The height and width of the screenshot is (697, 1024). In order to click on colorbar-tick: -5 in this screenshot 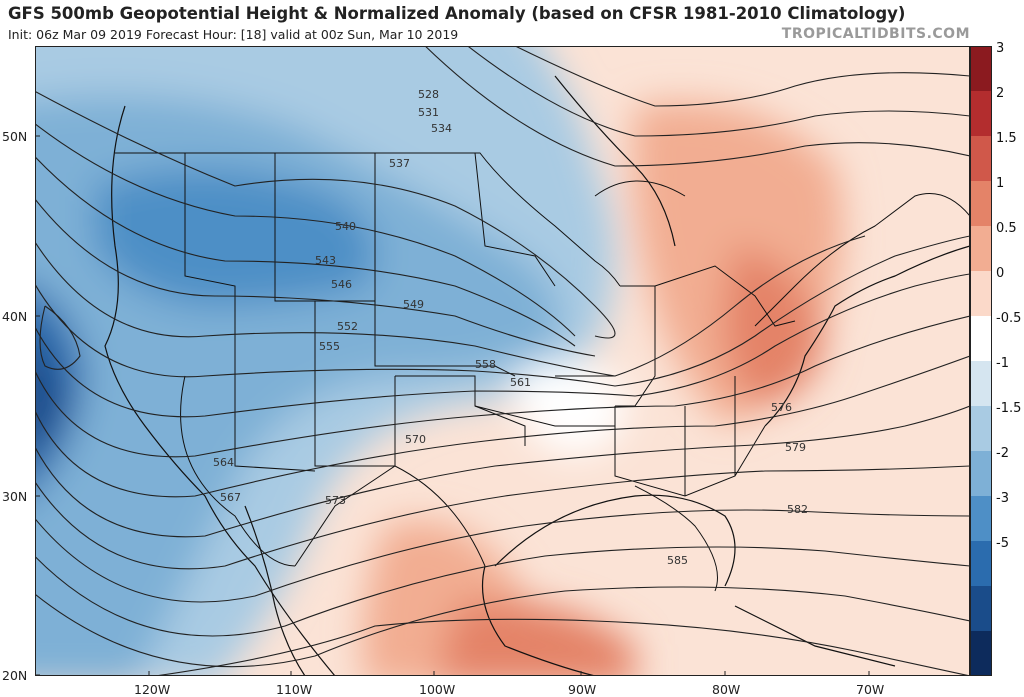, I will do `click(1002, 543)`.